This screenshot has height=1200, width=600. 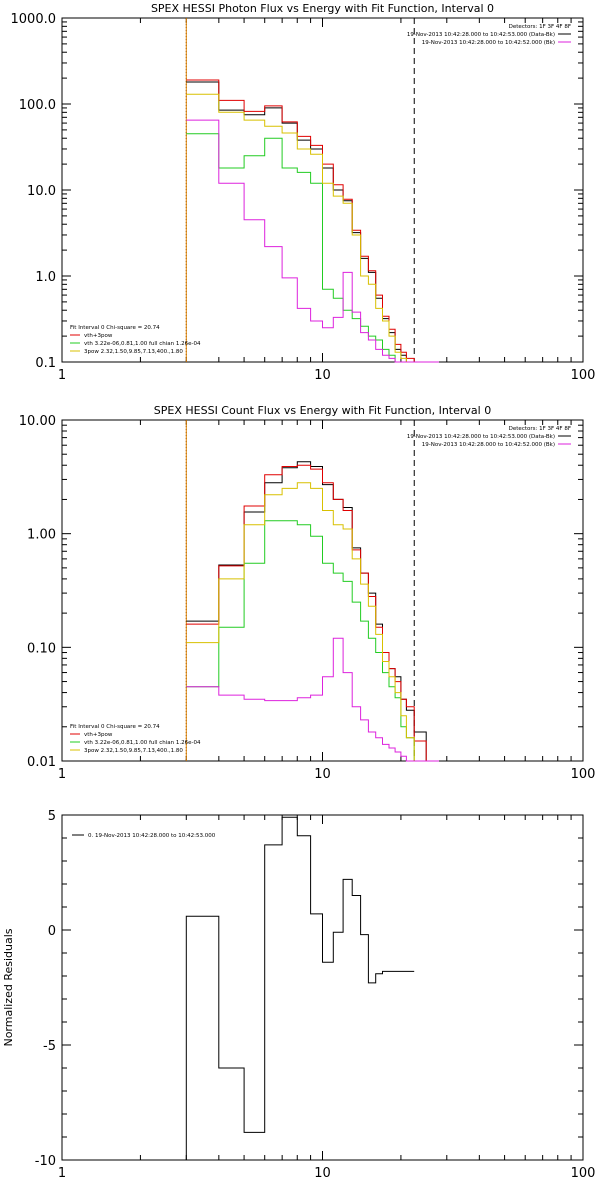 I want to click on y-tick-label: 5, so click(x=52, y=816).